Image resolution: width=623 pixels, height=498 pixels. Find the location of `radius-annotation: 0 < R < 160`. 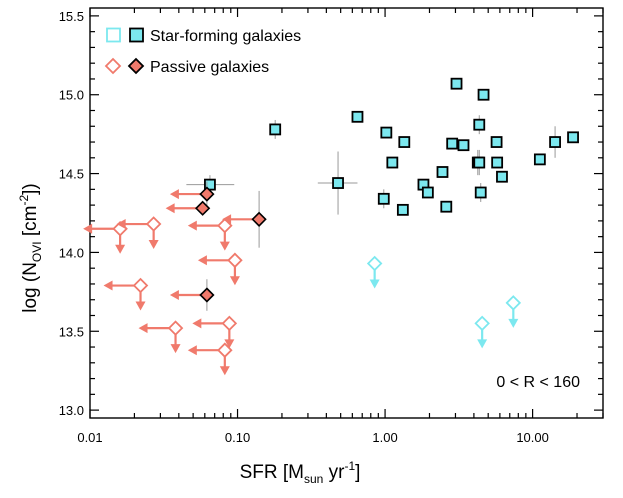

radius-annotation: 0 < R < 160 is located at coordinates (538, 382).